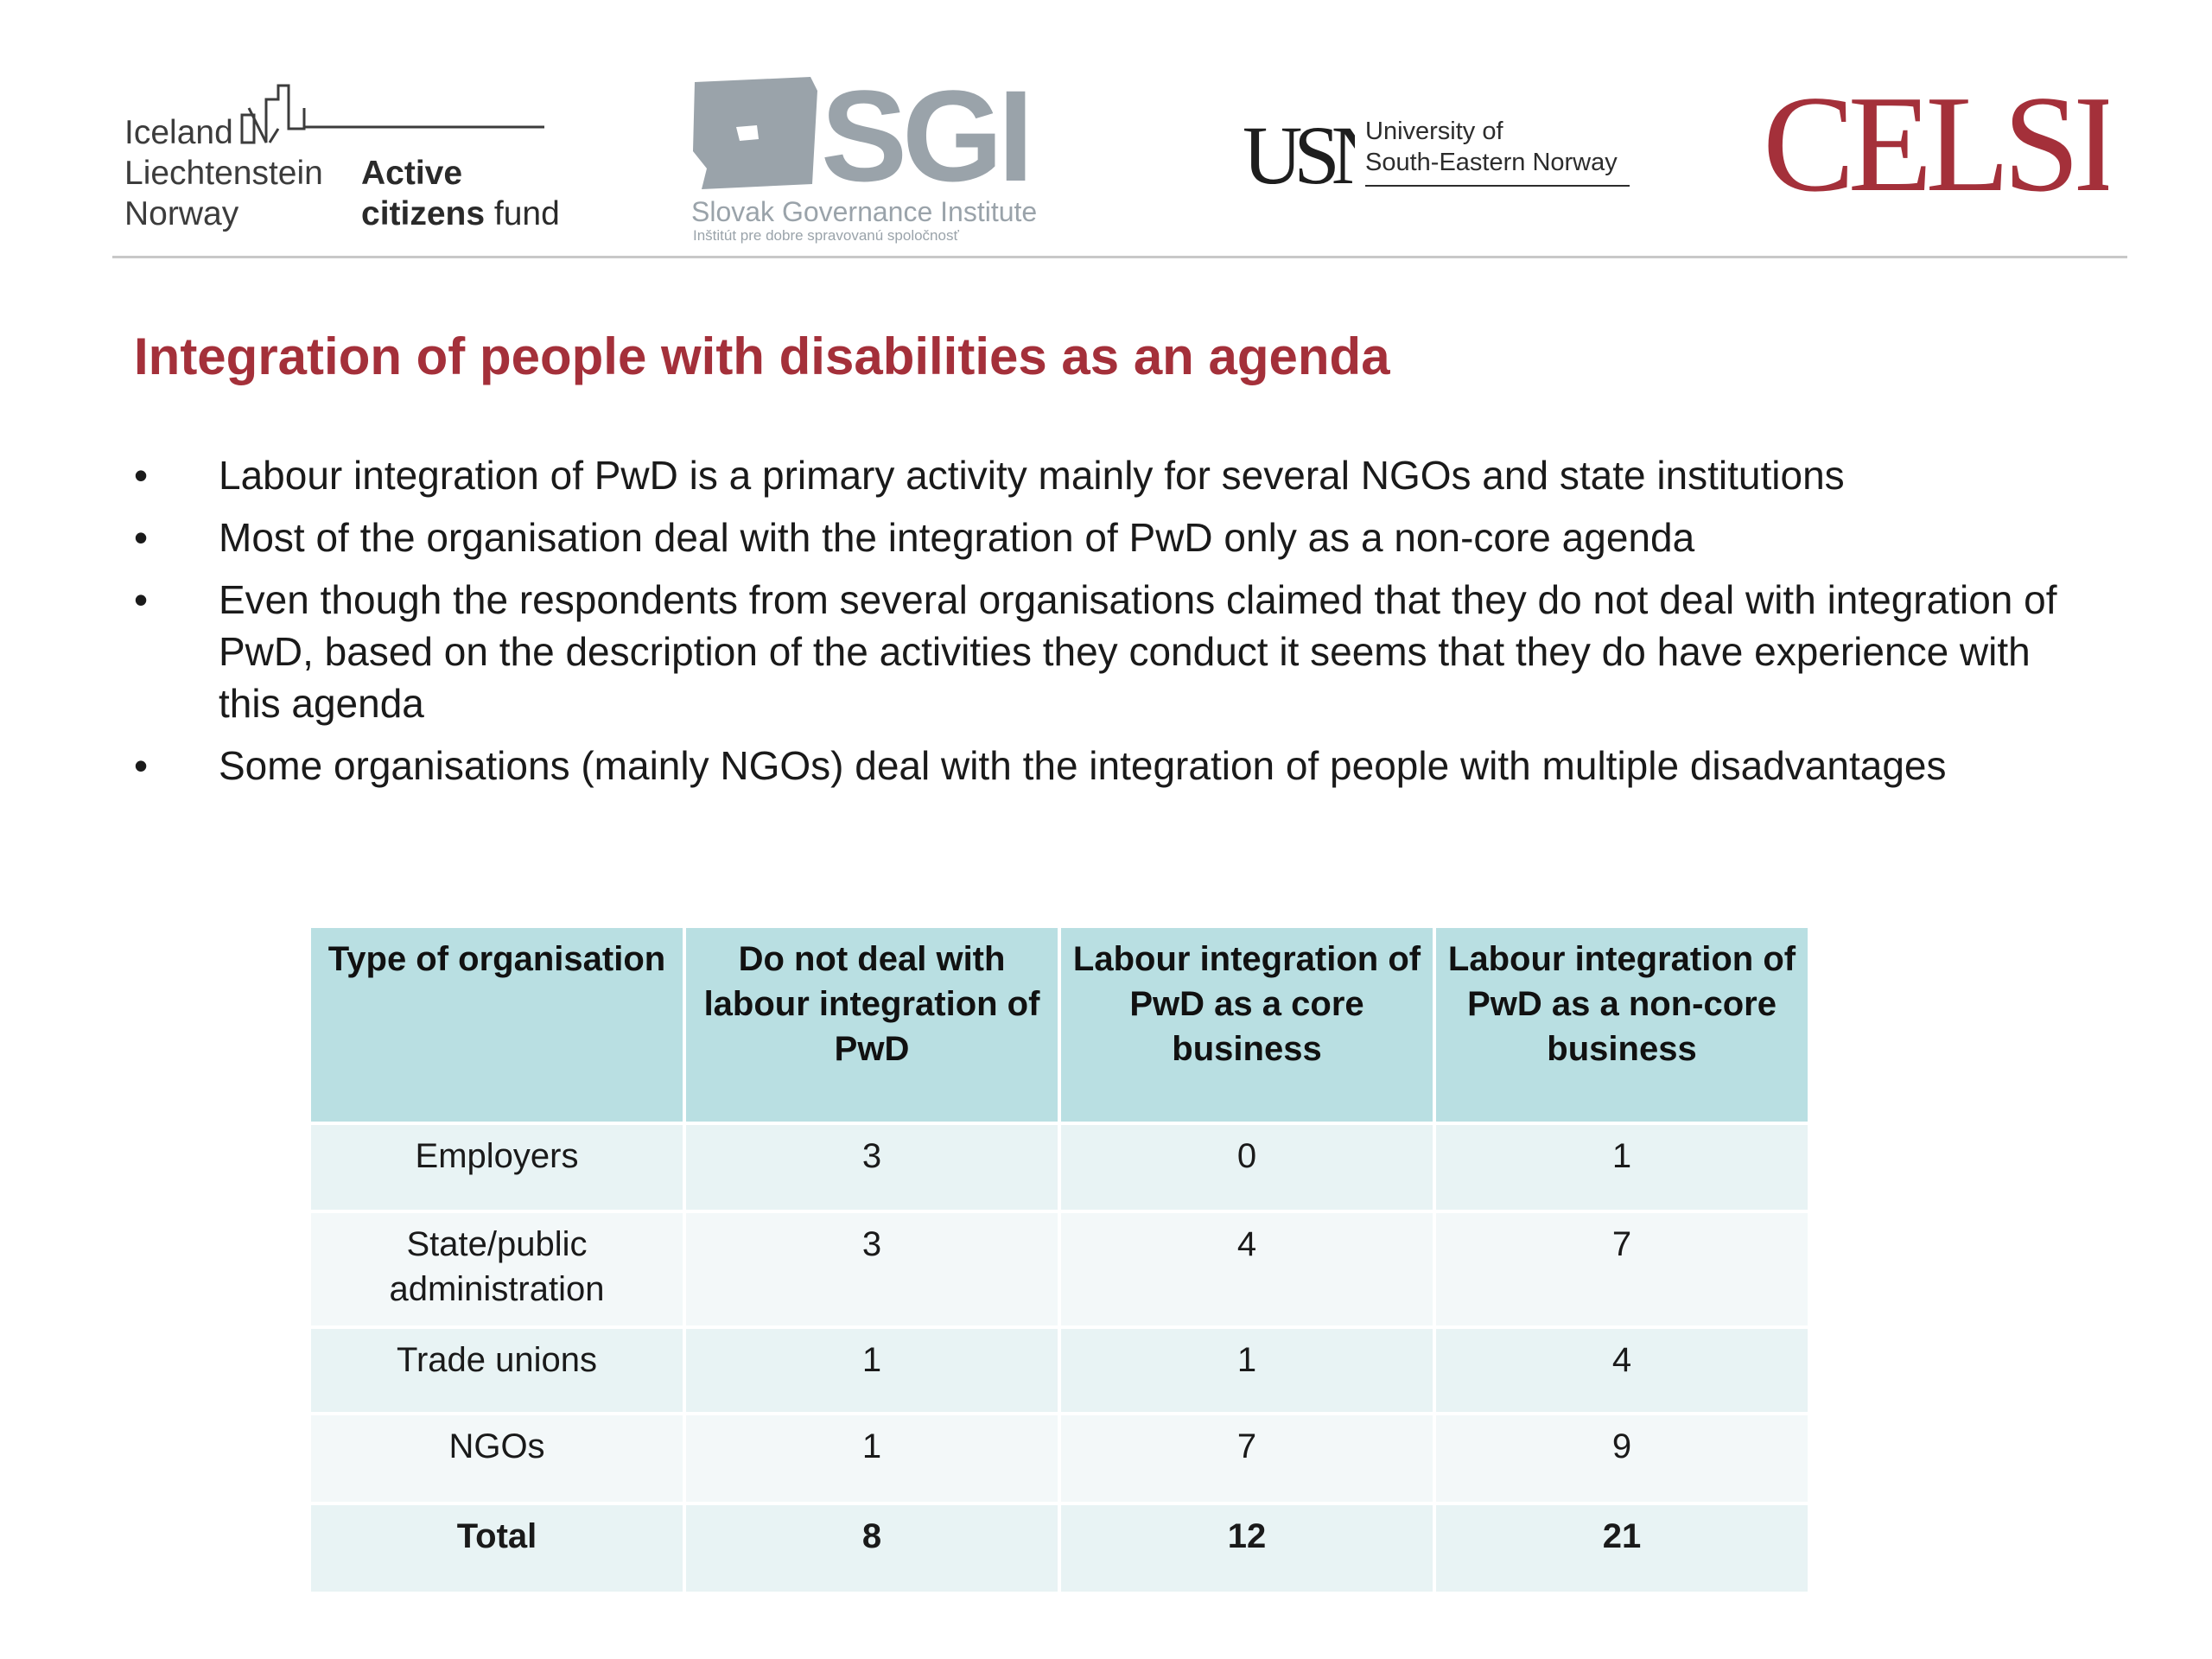 The height and width of the screenshot is (1659, 2212). Describe the element at coordinates (864, 211) in the screenshot. I see `sgi-name: Slovak Governance Institute` at that location.